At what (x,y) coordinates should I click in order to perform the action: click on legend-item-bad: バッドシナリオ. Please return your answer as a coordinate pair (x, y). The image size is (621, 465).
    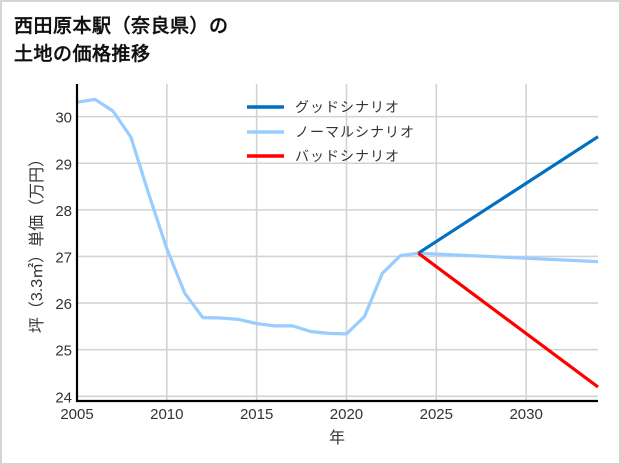
    Looking at the image, I should click on (323, 156).